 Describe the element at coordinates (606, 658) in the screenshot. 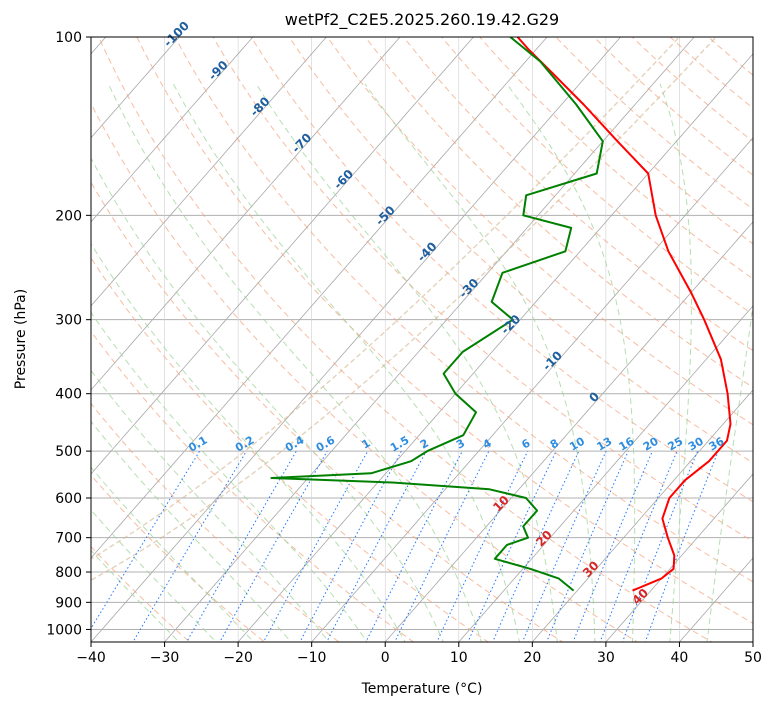

I see `x-tick-label: 30` at that location.